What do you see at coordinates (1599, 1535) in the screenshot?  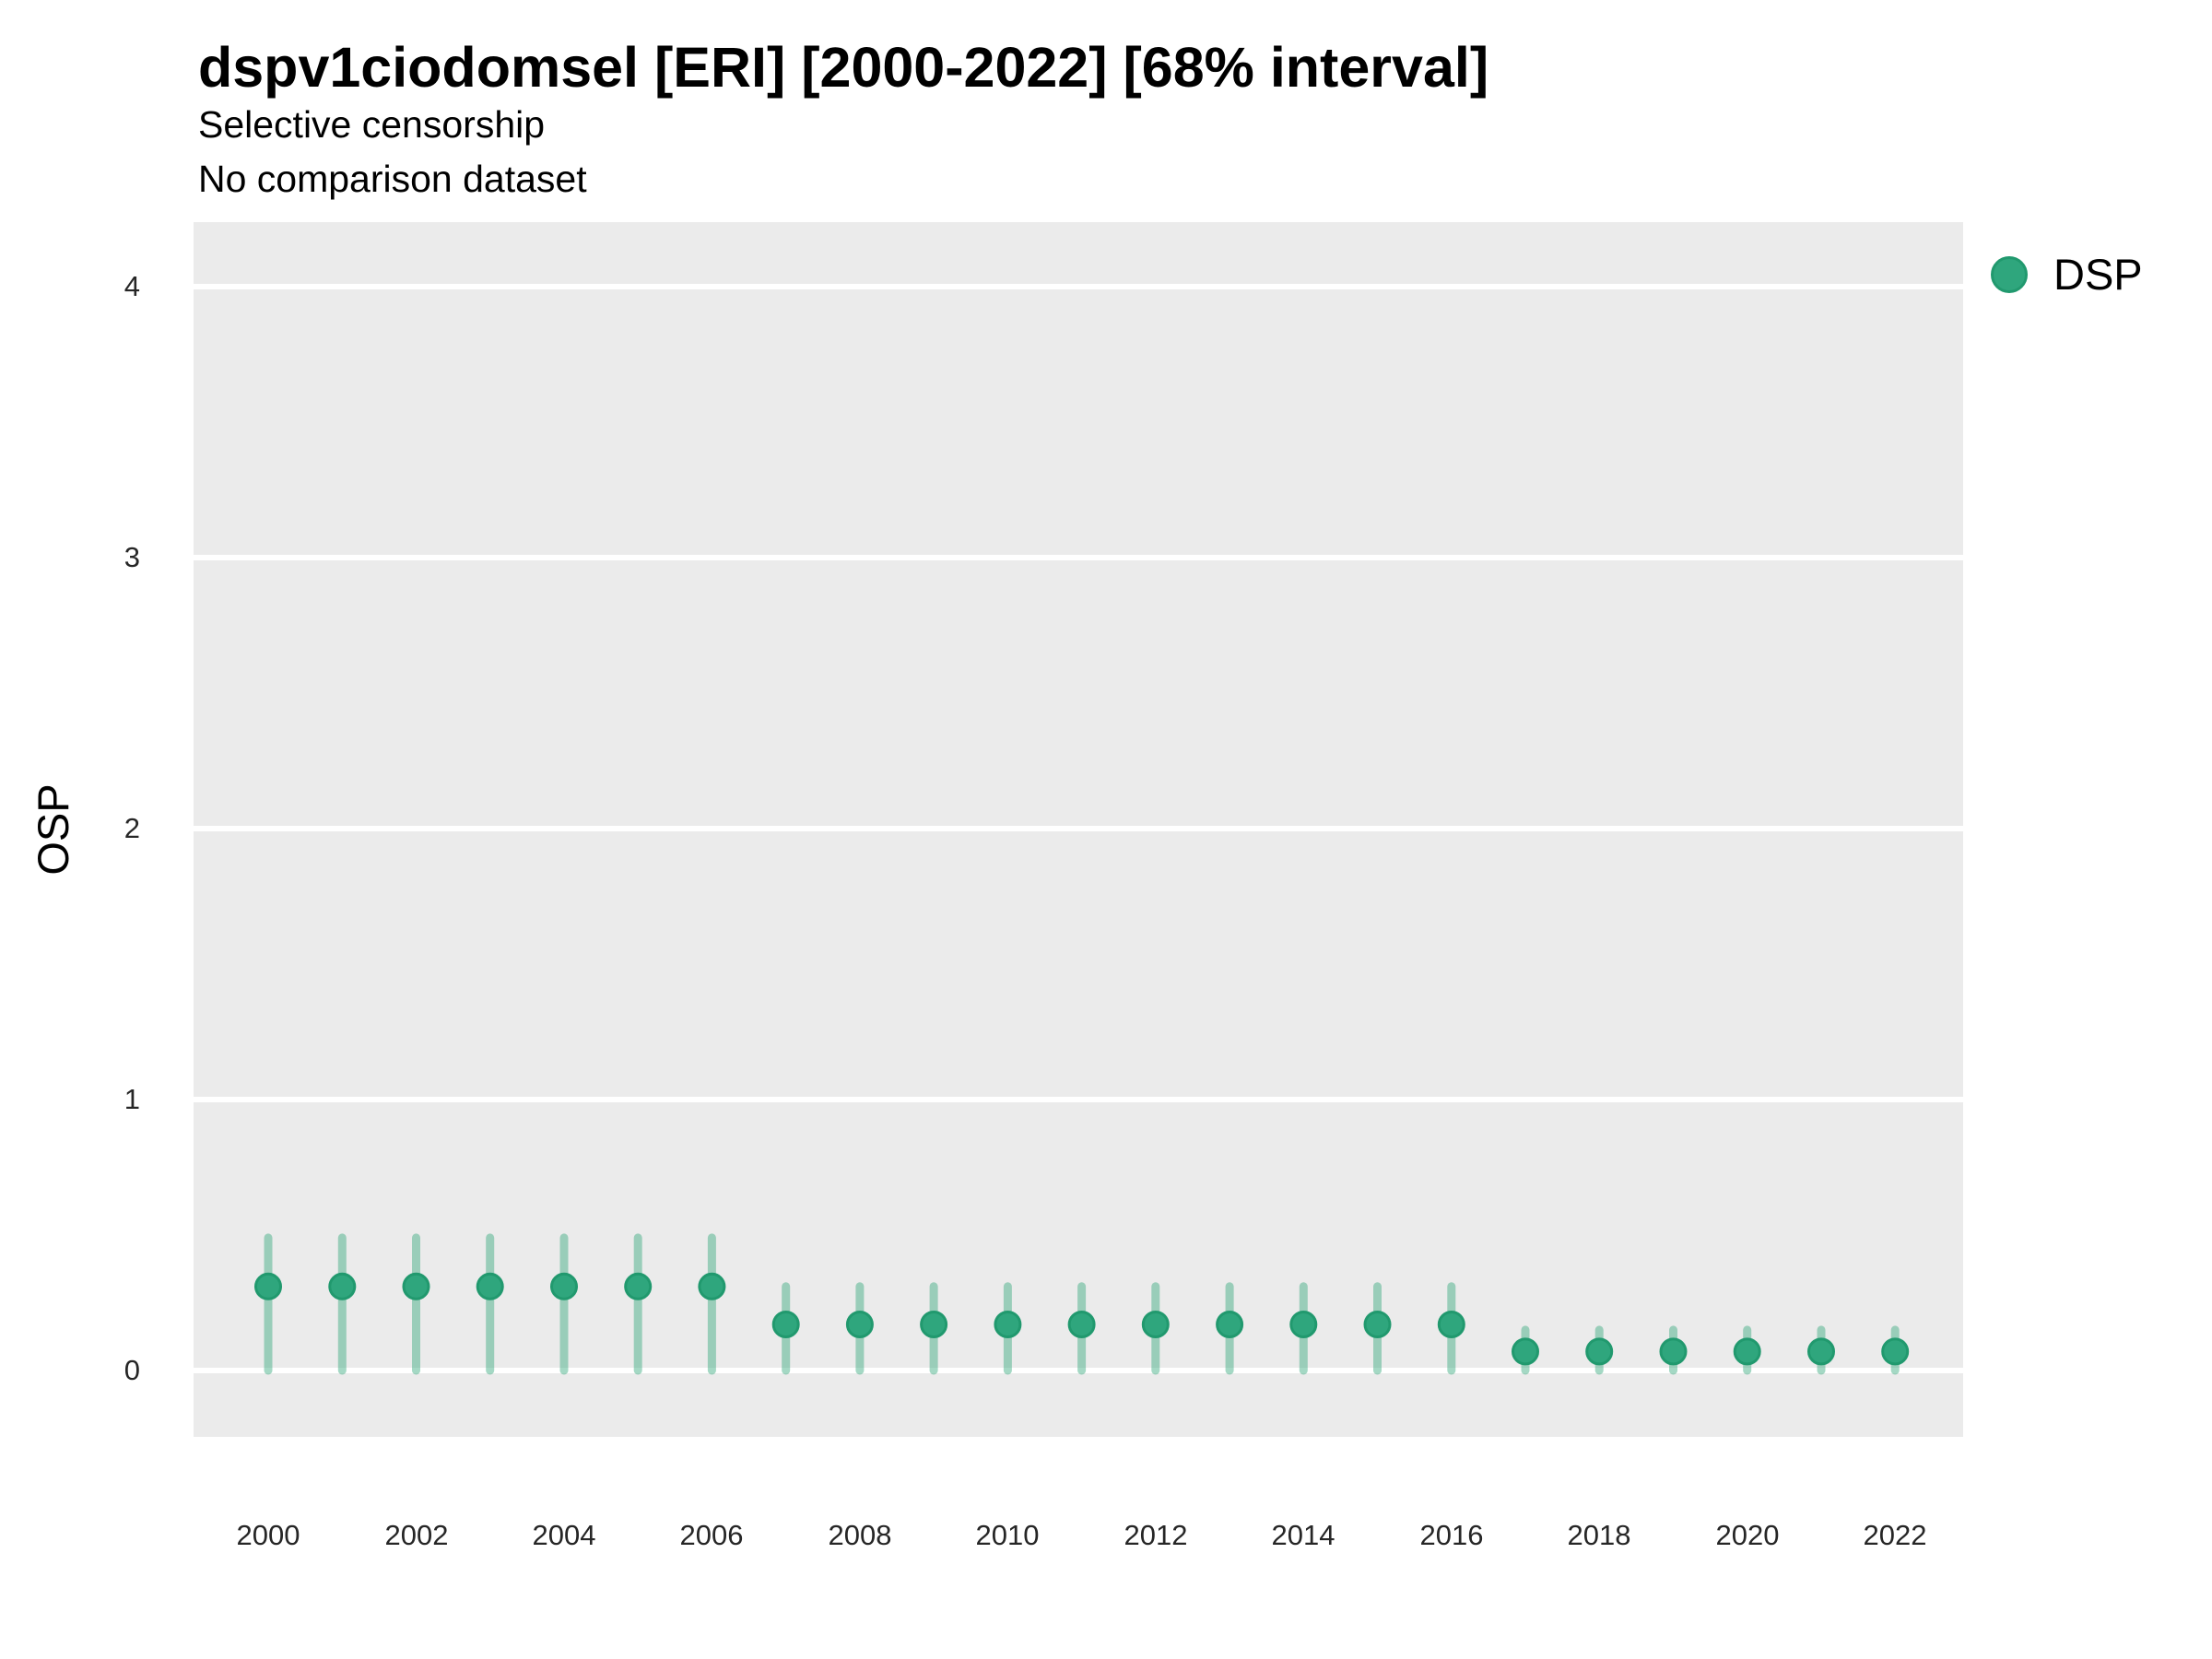 I see `x-tick-label-2018: 2018` at bounding box center [1599, 1535].